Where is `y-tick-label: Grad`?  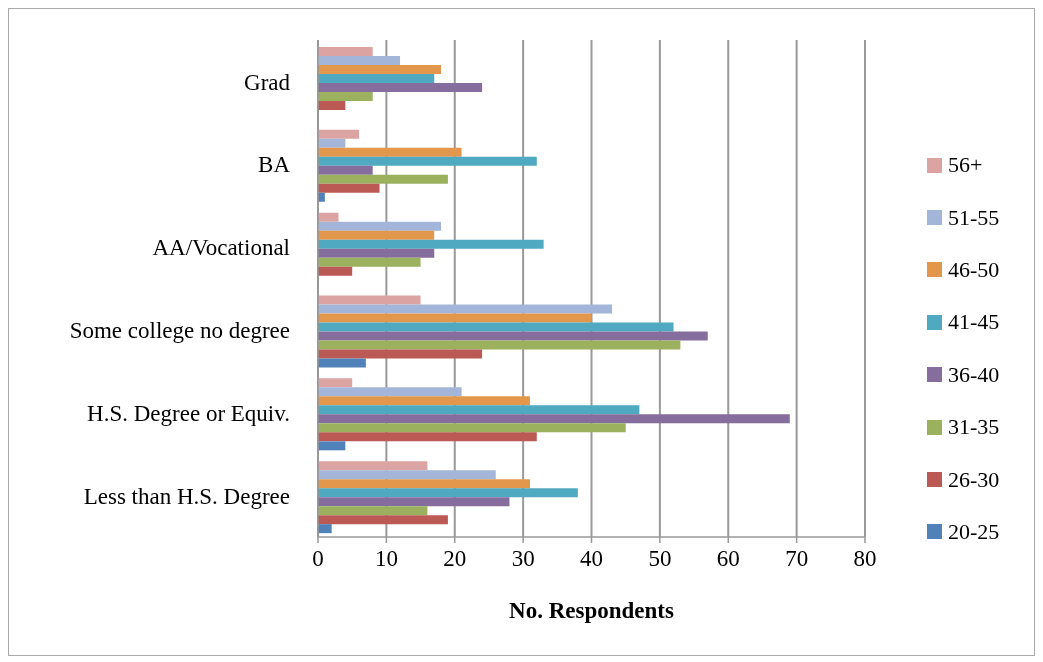 y-tick-label: Grad is located at coordinates (267, 82).